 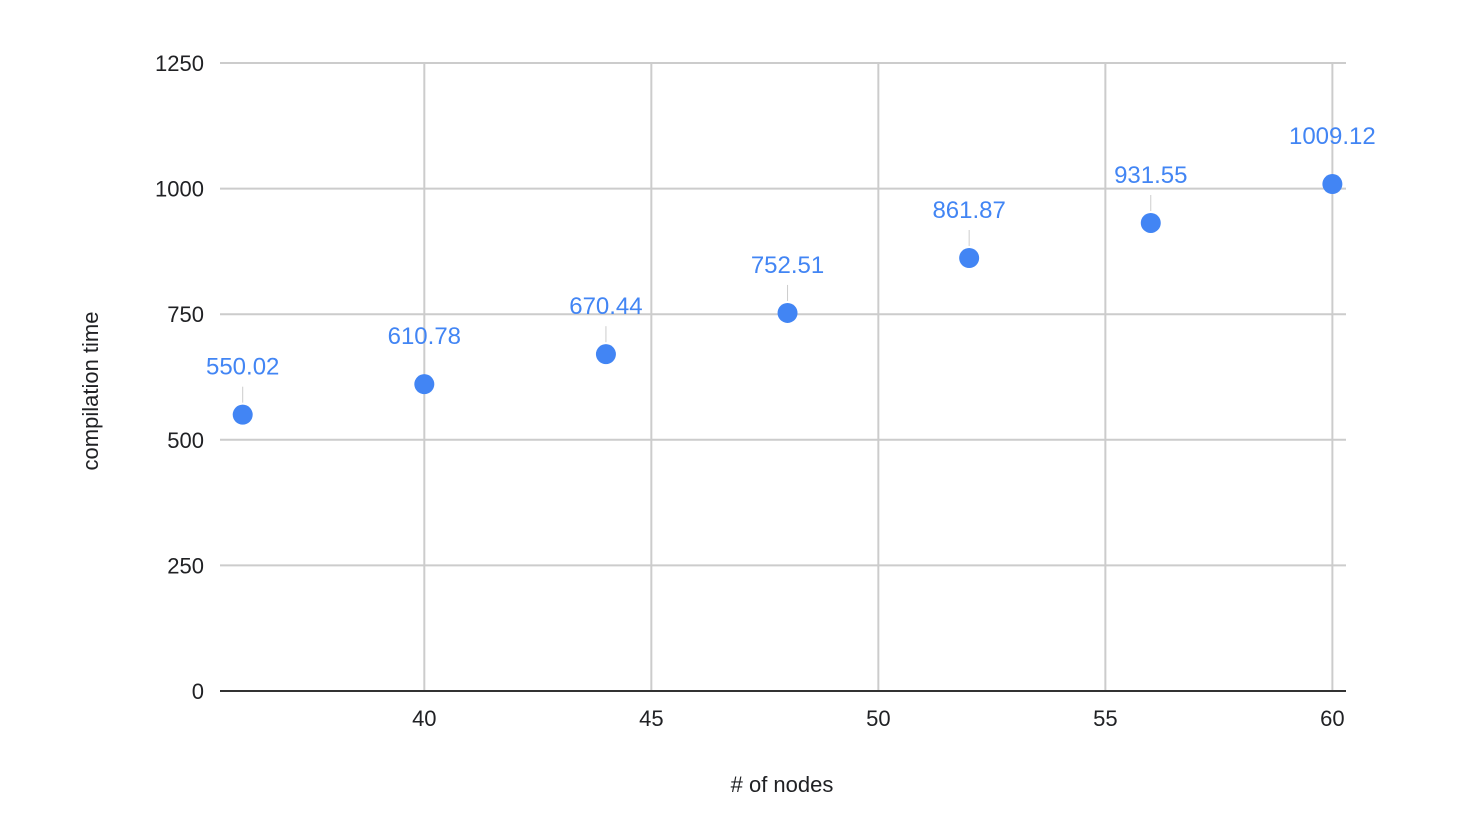 I want to click on data-label: 550.02, so click(x=242, y=367).